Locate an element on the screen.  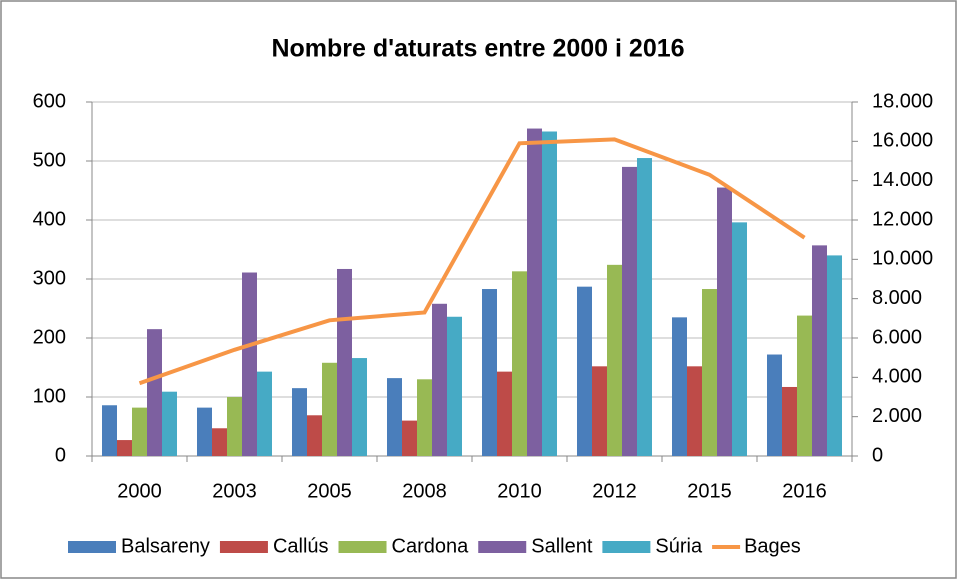
y-tick-label: 200 is located at coordinates (49, 337).